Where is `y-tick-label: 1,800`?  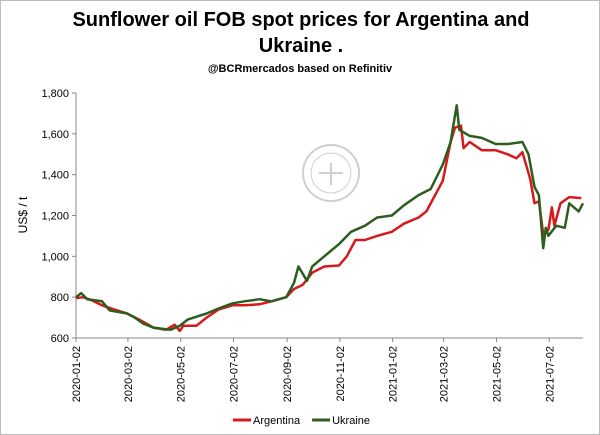
y-tick-label: 1,800 is located at coordinates (55, 94).